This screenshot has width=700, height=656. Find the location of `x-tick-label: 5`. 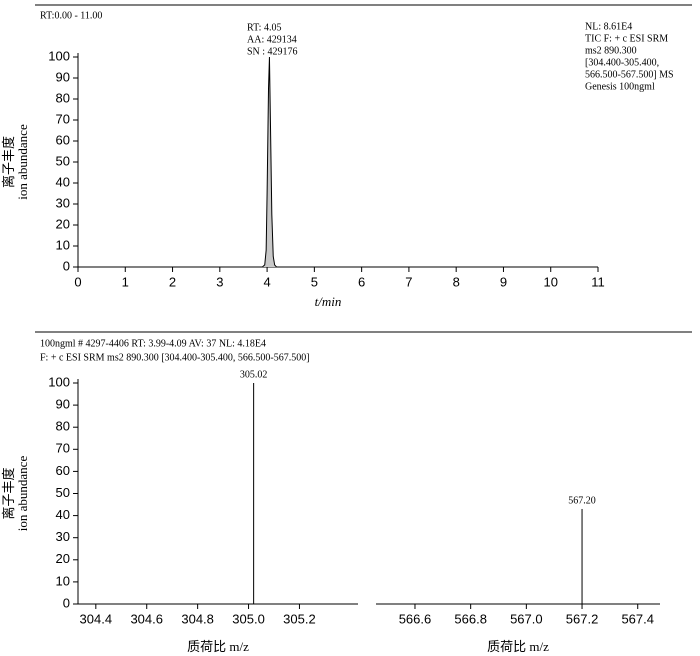

x-tick-label: 5 is located at coordinates (314, 281).